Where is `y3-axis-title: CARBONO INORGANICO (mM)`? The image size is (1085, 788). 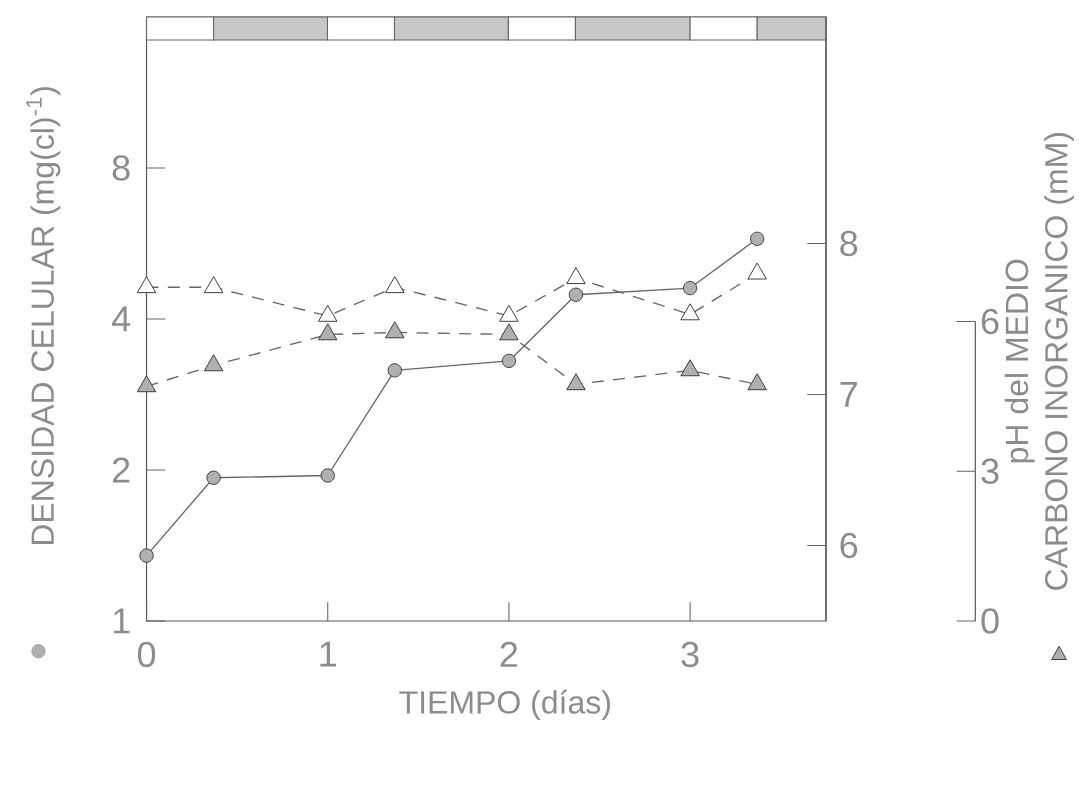
y3-axis-title: CARBONO INORGANICO (mM) is located at coordinates (1059, 361).